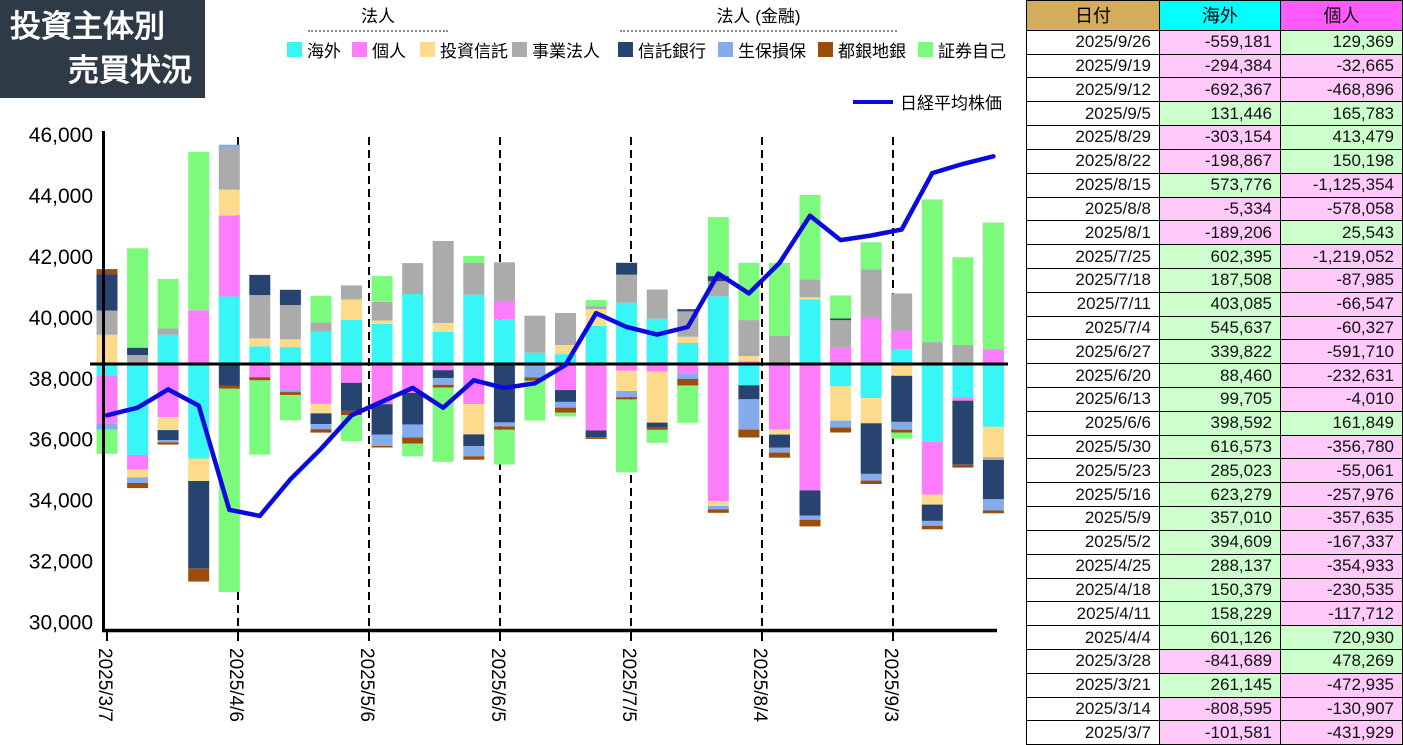 Image resolution: width=1403 pixels, height=745 pixels. Describe the element at coordinates (1093, 185) in the screenshot. I see `date-cell: 2025/8/15` at that location.